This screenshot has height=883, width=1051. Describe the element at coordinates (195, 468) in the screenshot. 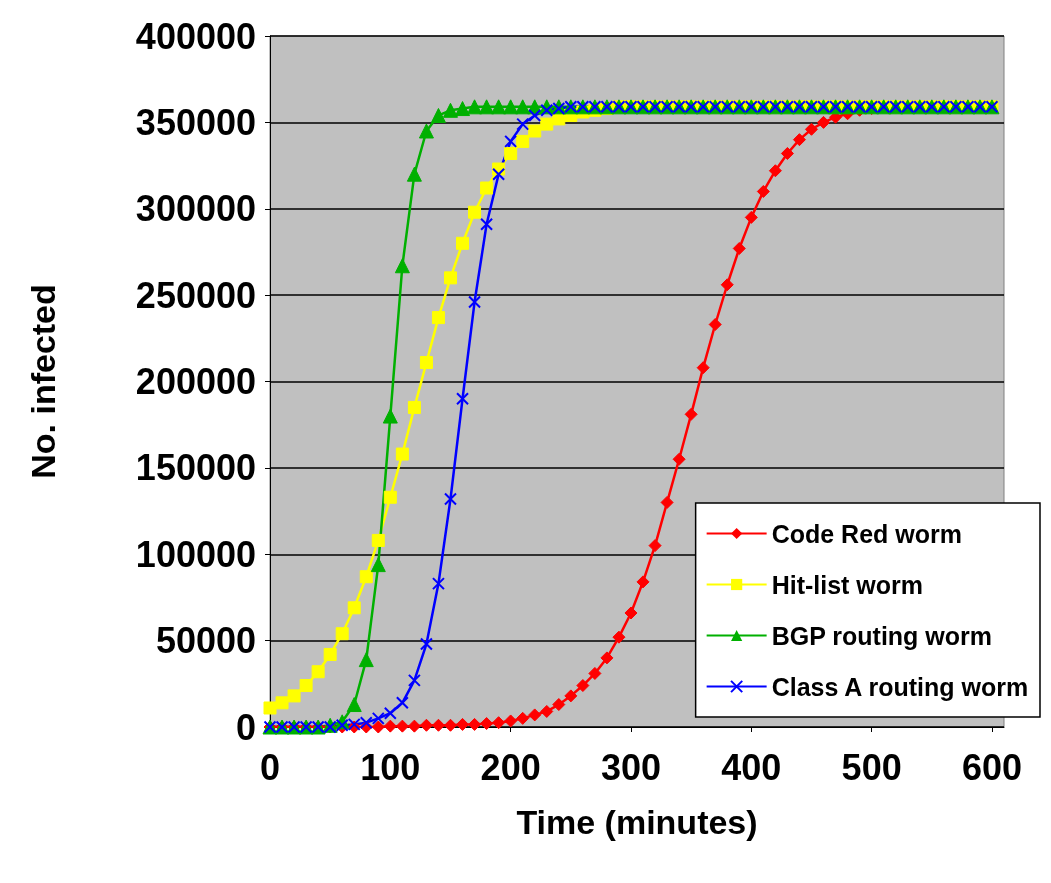

I see `y-tick-label: 150000` at that location.